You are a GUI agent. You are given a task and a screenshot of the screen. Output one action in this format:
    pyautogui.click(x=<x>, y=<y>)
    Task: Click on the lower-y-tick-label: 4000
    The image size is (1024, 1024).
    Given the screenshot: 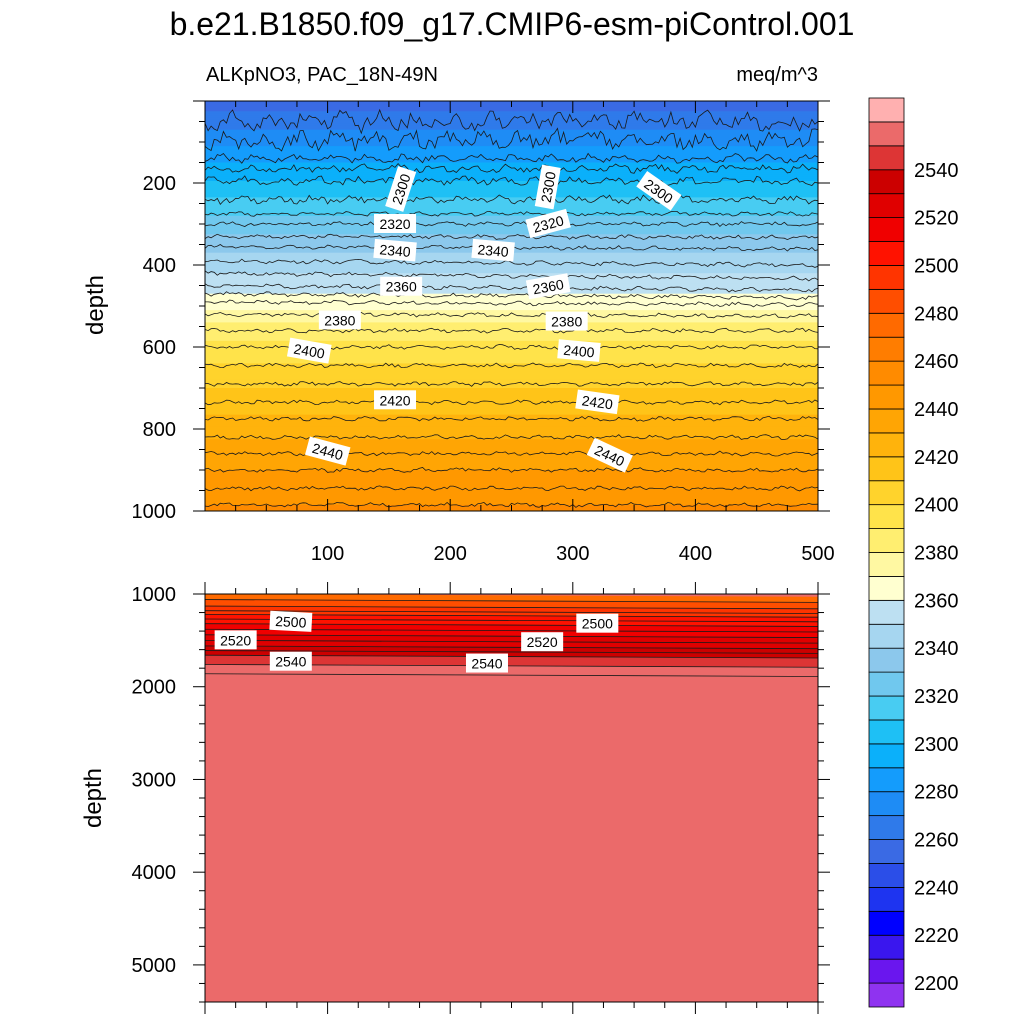 What is the action you would take?
    pyautogui.click(x=154, y=873)
    